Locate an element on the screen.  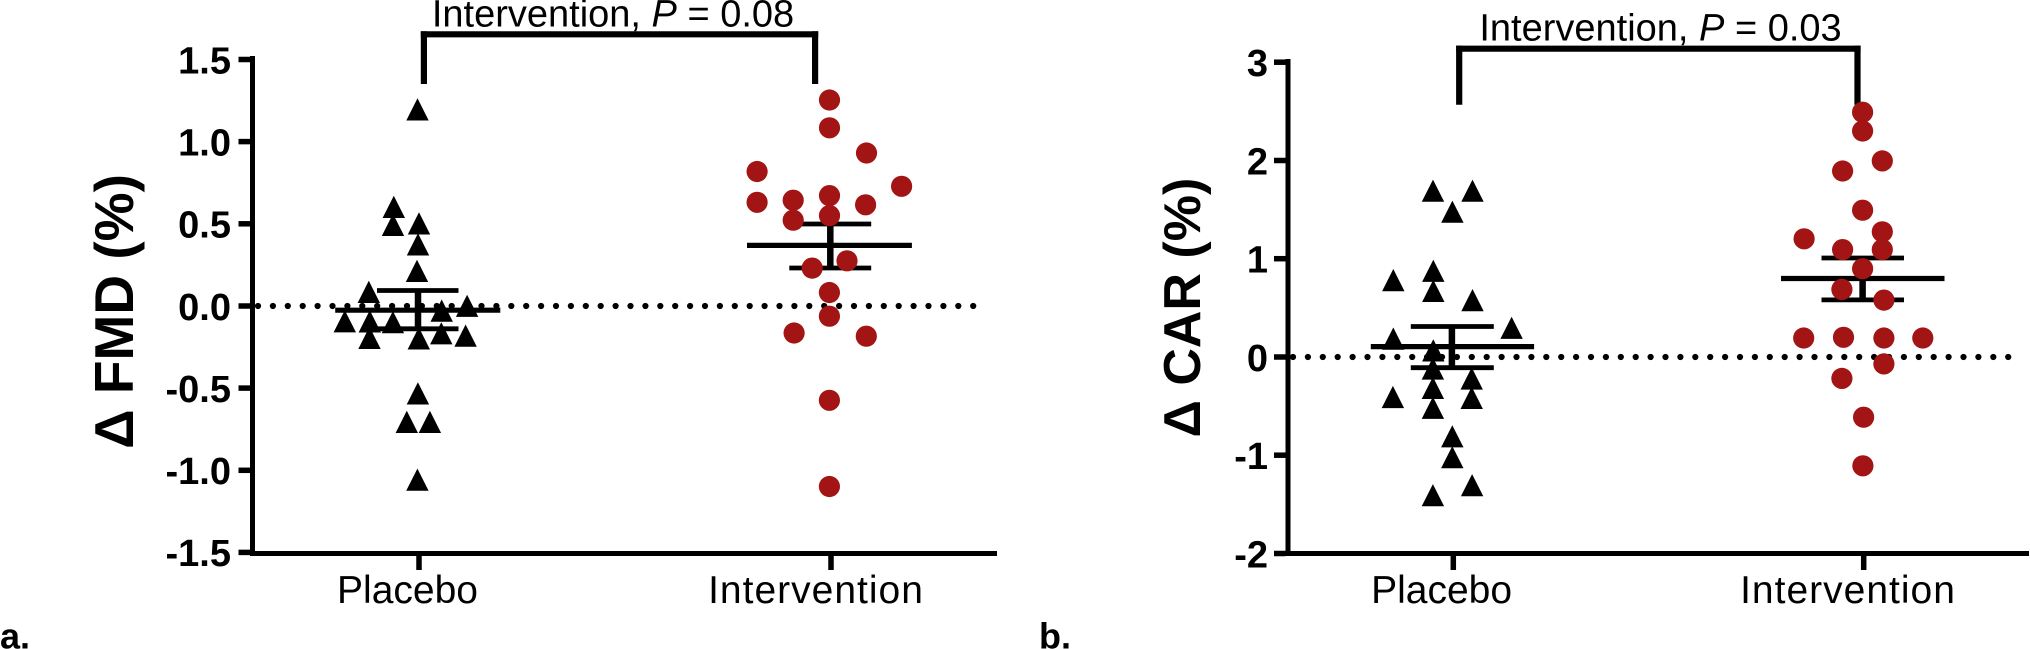
svg-text: Intervention, P = 0.08 is located at coordinates (613, 18).